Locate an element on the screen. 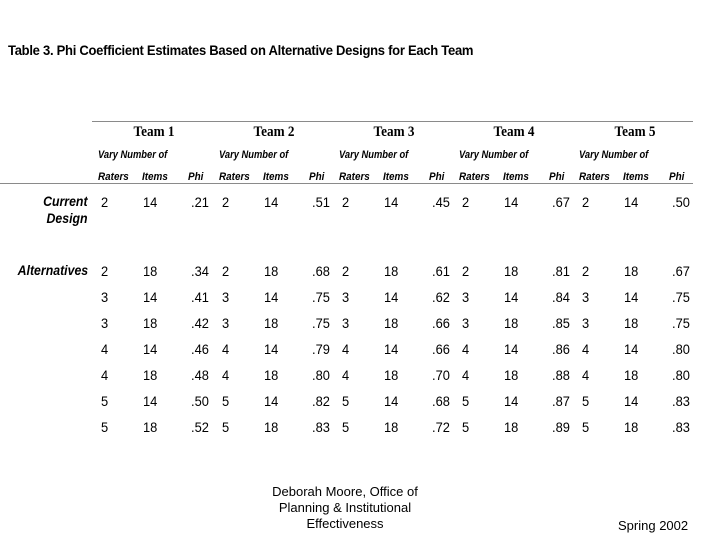 Image resolution: width=720 pixels, height=540 pixels. alternative-row-6-cell-items-team-3: 14 is located at coordinates (391, 401).